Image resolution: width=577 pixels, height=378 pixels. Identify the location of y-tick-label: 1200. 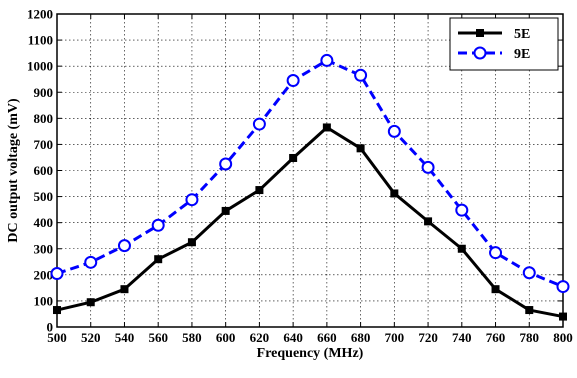
(40, 14).